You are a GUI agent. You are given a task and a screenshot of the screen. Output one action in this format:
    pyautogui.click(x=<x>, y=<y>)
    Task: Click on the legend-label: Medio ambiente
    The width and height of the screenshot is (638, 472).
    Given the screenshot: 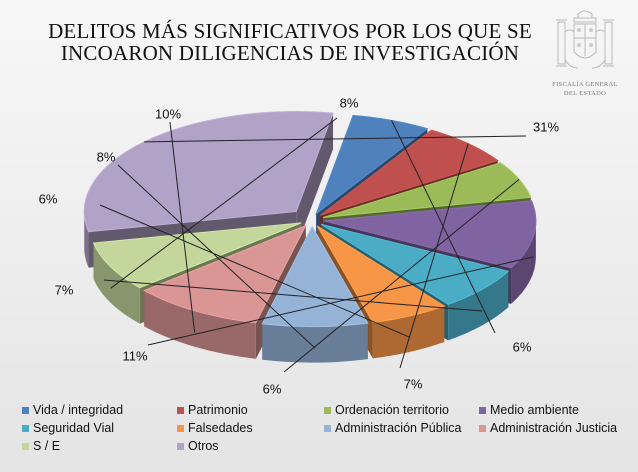 What is the action you would take?
    pyautogui.click(x=534, y=410)
    